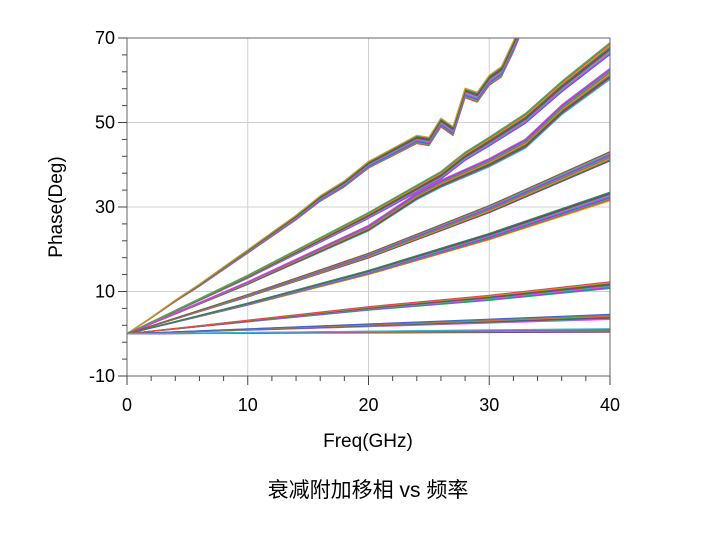 This screenshot has height=546, width=710. What do you see at coordinates (368, 441) in the screenshot?
I see `x-axis-title: Freq(GHz)` at bounding box center [368, 441].